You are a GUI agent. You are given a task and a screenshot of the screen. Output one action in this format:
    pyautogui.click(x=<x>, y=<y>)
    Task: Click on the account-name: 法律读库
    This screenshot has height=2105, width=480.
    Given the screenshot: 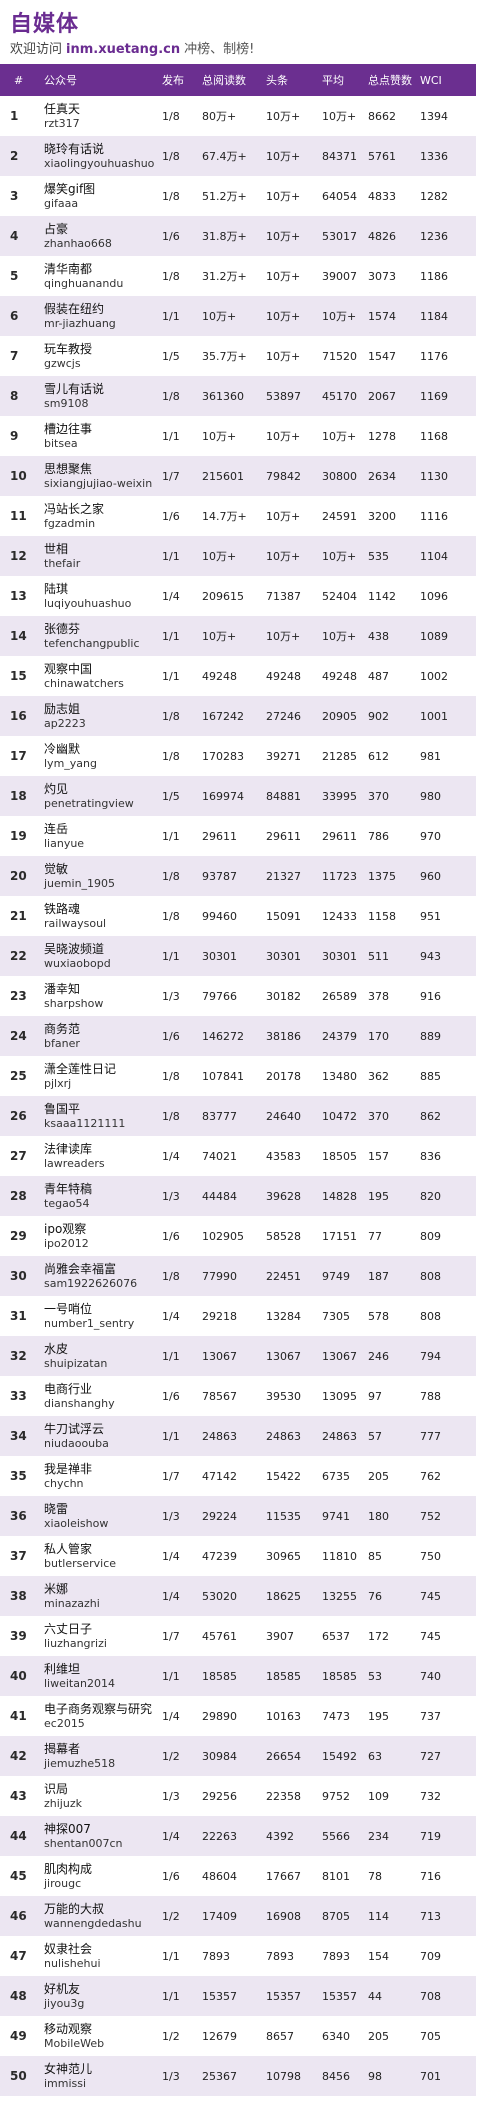 What is the action you would take?
    pyautogui.click(x=68, y=1148)
    